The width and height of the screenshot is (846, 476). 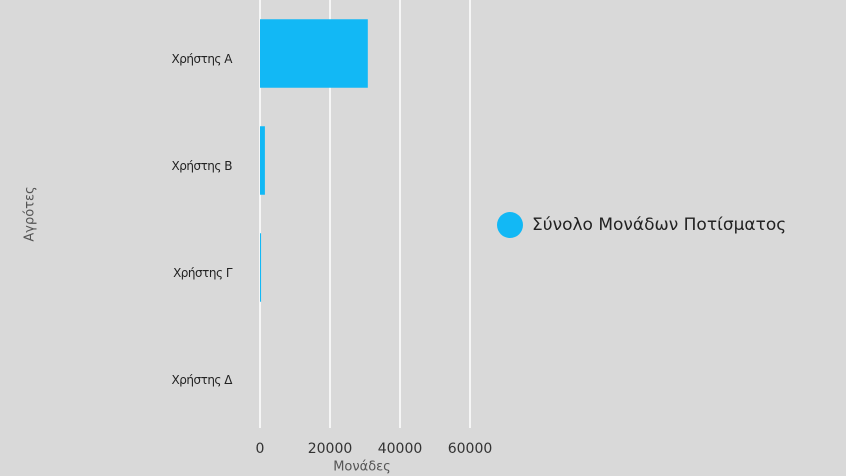 What do you see at coordinates (260, 449) in the screenshot?
I see `x-tick-label: 0` at bounding box center [260, 449].